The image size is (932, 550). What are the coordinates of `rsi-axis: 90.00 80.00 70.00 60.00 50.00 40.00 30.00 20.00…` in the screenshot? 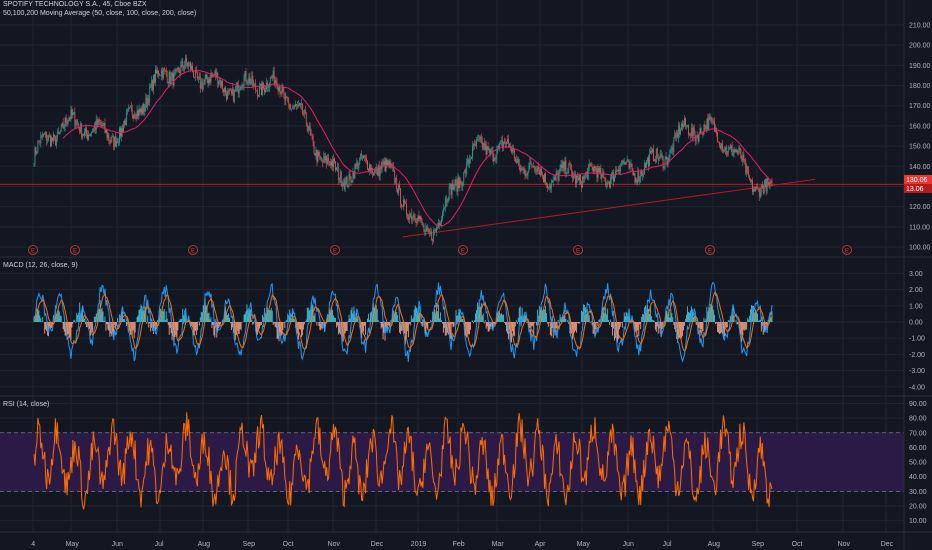 It's located at (918, 463).